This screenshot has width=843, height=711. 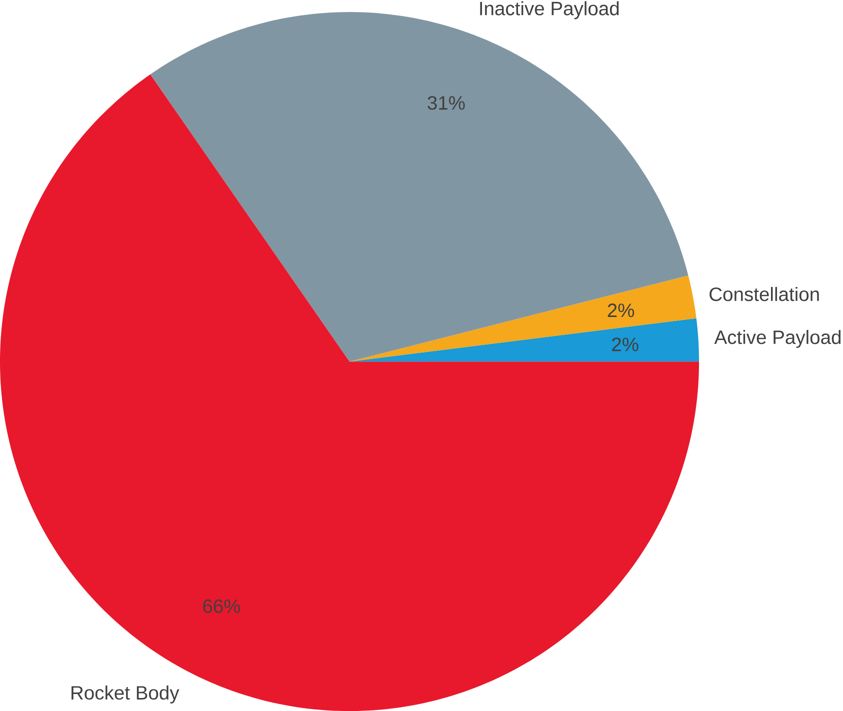 I want to click on slice-label: Rocket Body, so click(x=126, y=694).